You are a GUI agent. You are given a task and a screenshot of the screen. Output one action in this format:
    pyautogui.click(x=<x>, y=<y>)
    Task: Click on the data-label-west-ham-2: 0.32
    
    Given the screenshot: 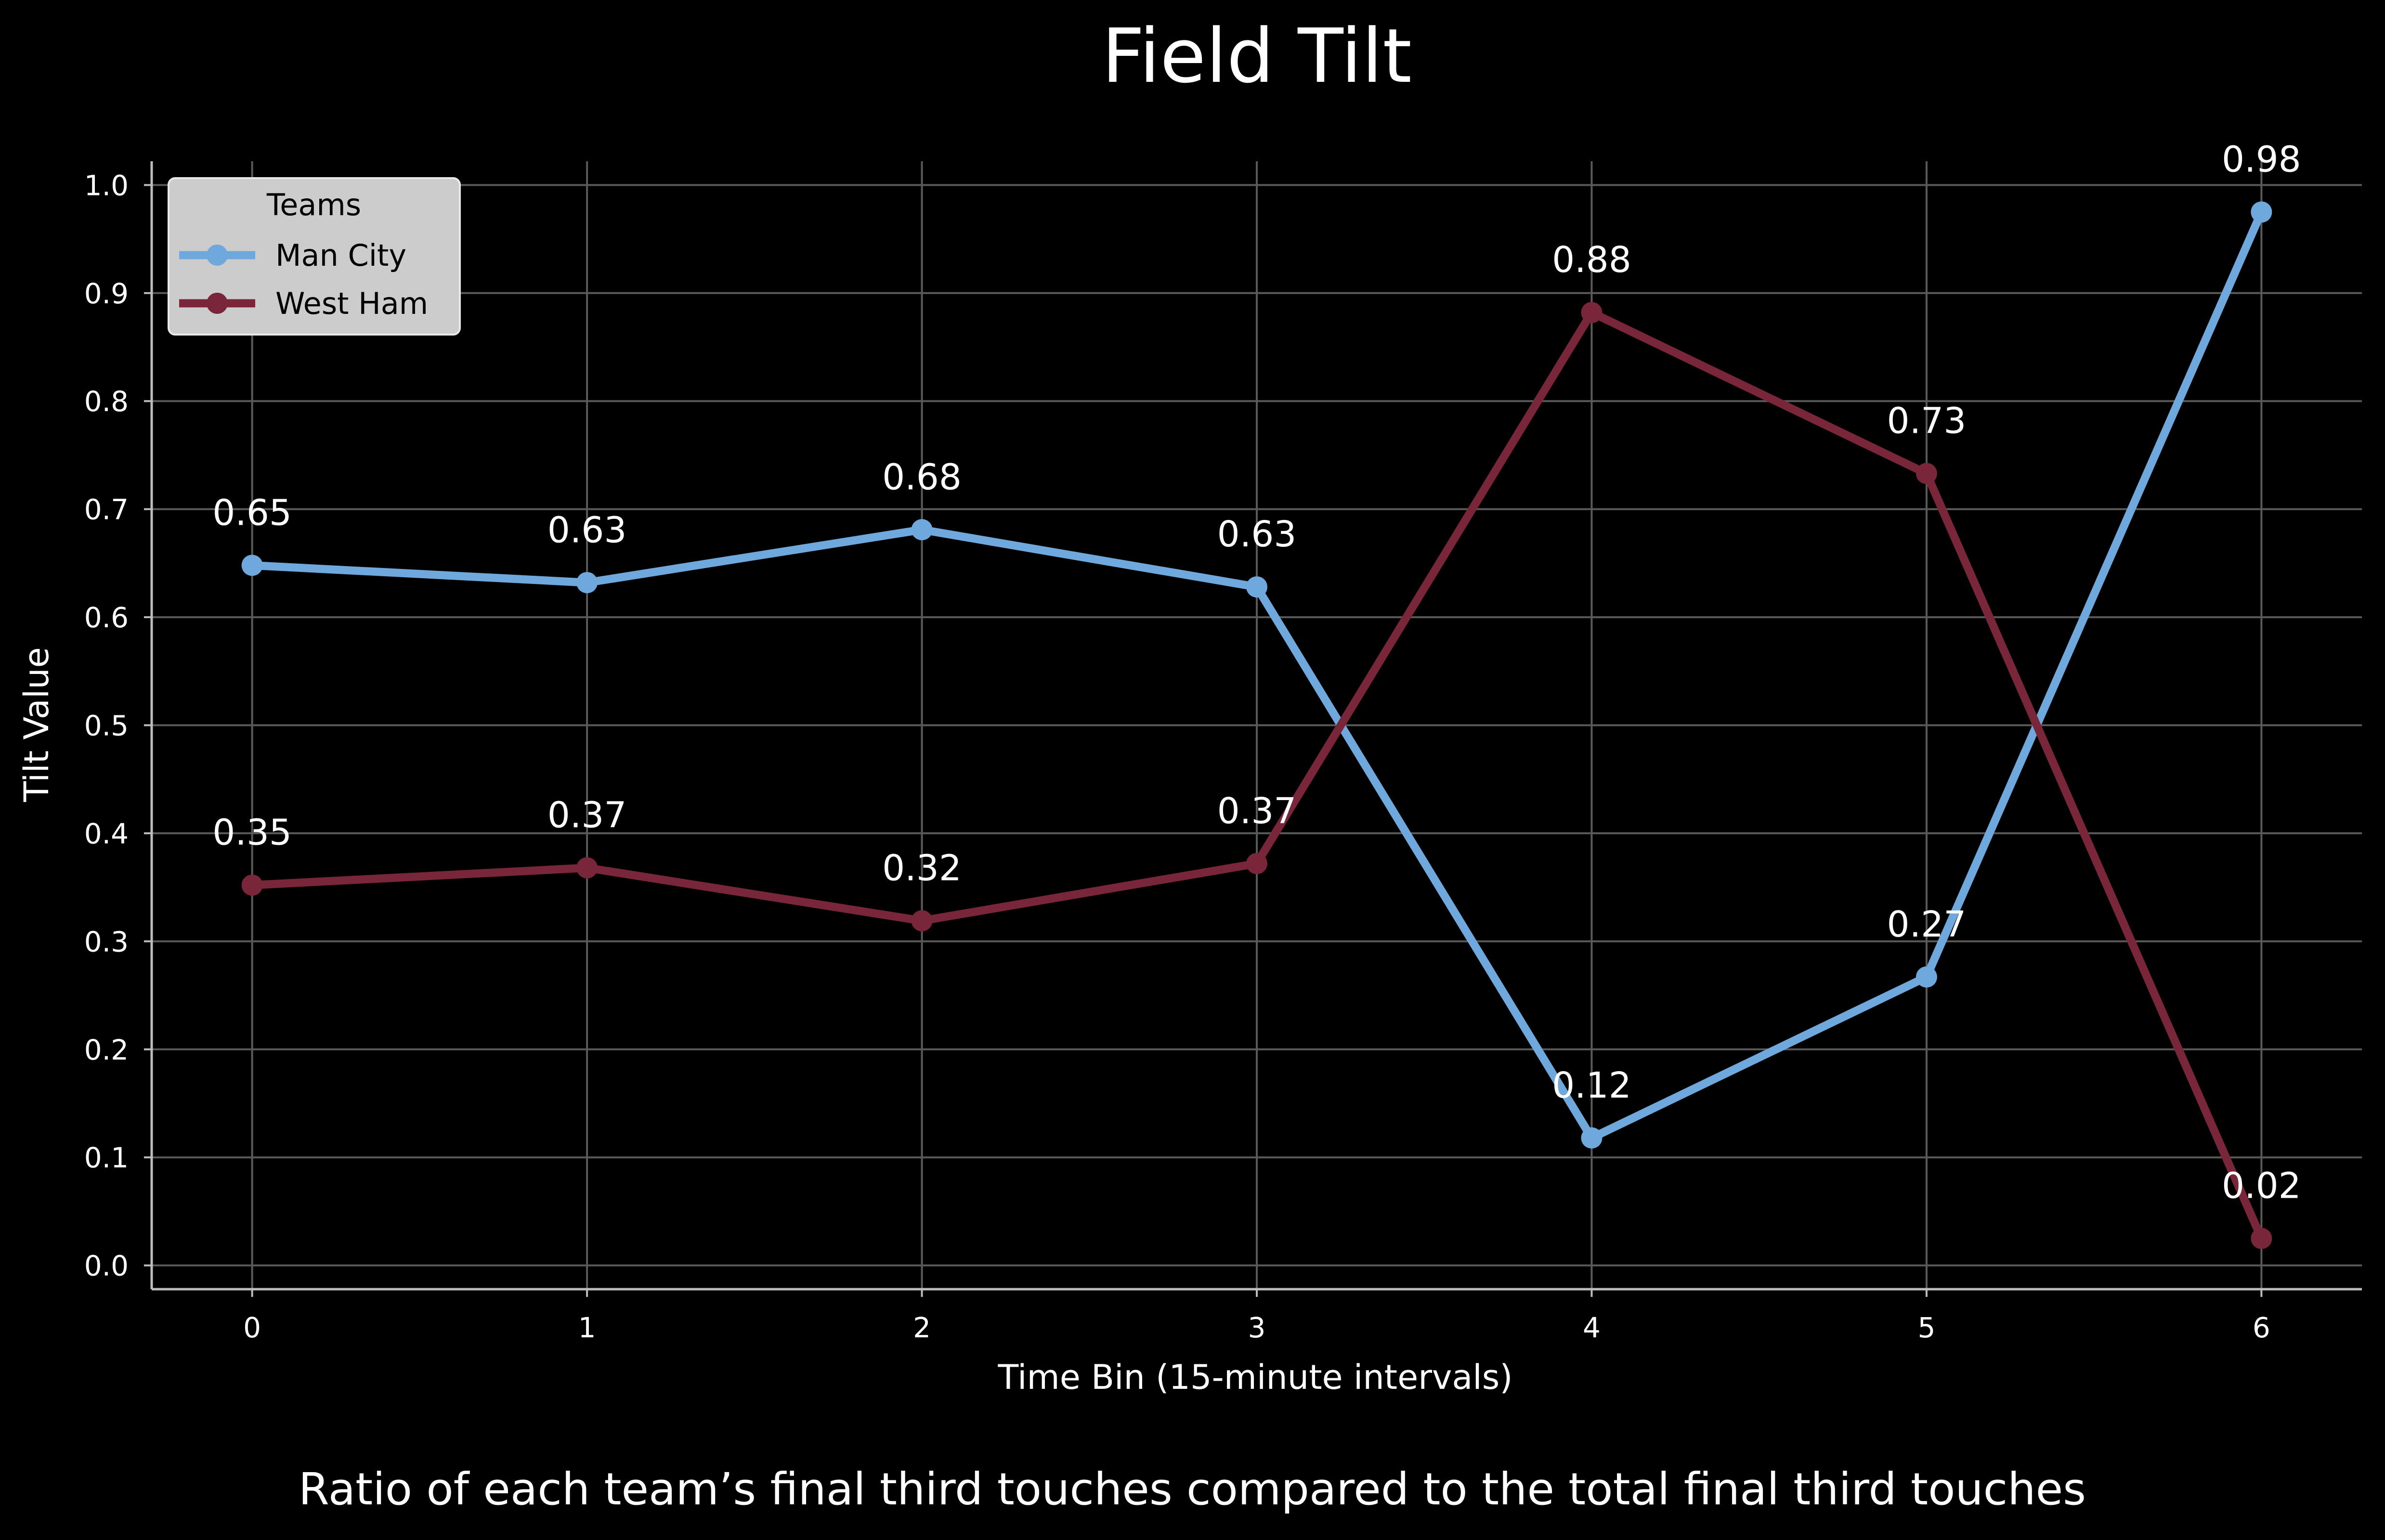 What is the action you would take?
    pyautogui.click(x=922, y=868)
    